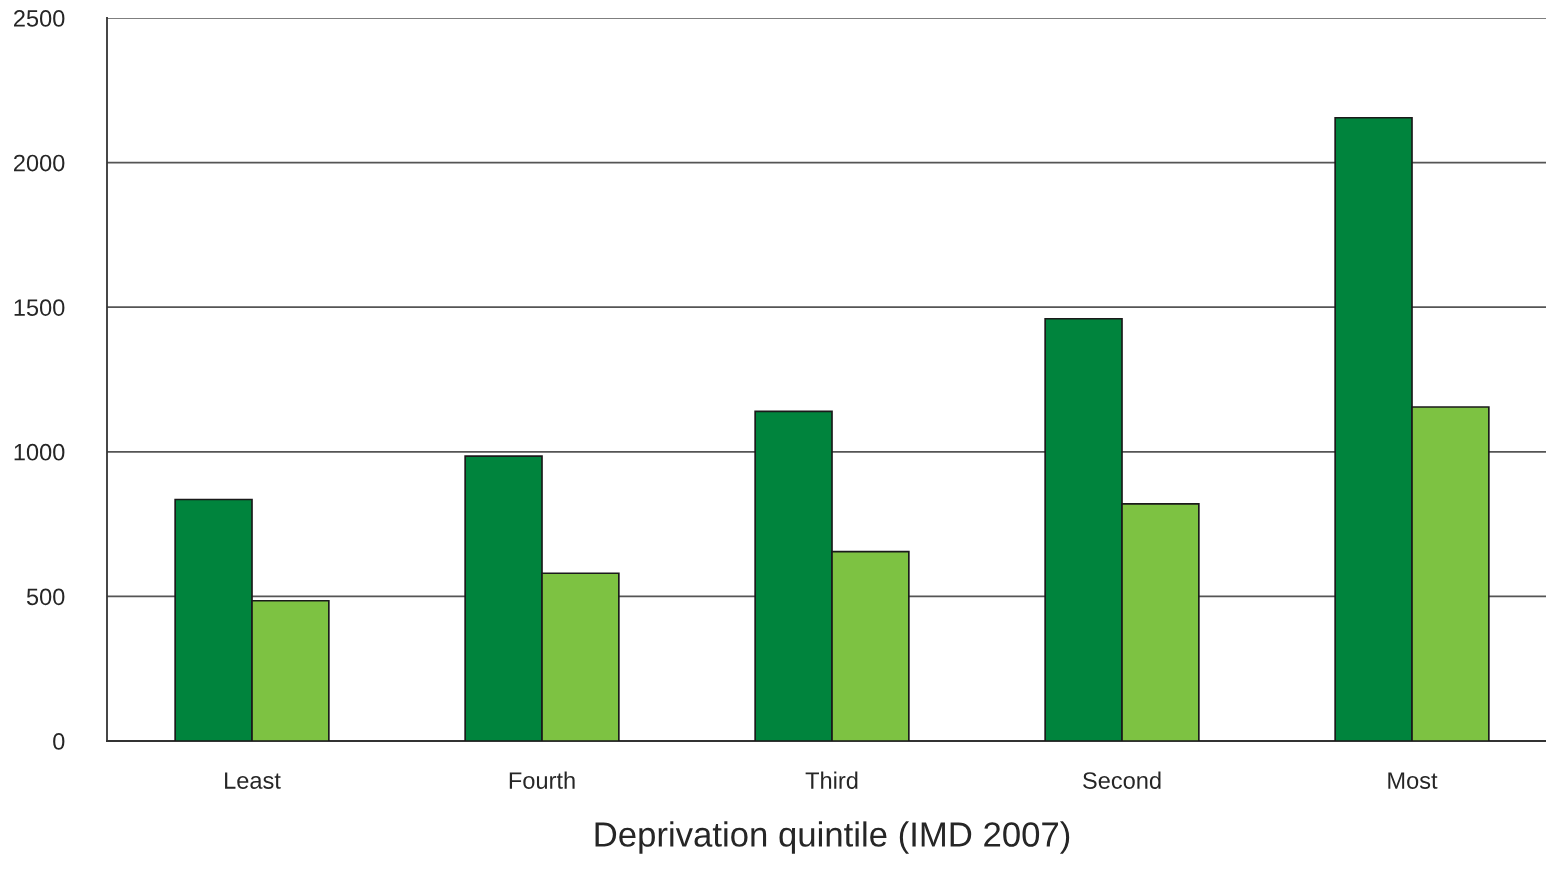 Image resolution: width=1546 pixels, height=869 pixels. I want to click on x-tick-label: Least, so click(253, 780).